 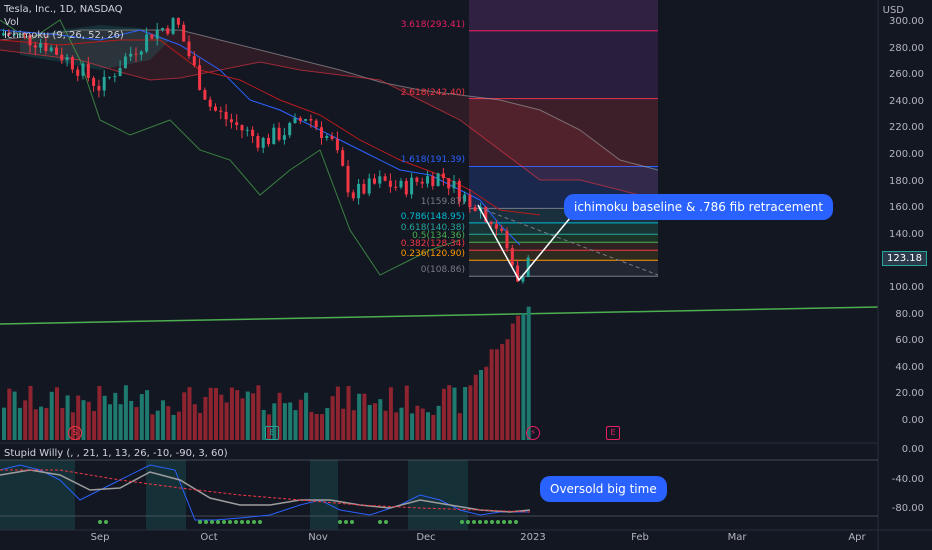 What do you see at coordinates (272, 433) in the screenshot?
I see `event-earnings-icon: E` at bounding box center [272, 433].